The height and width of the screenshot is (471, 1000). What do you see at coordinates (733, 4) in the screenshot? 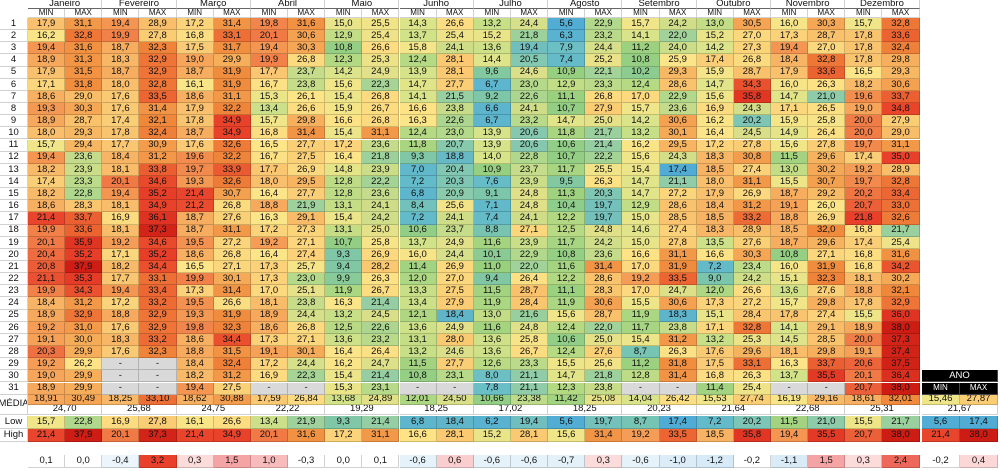
I see `month-header: Outubro` at bounding box center [733, 4].